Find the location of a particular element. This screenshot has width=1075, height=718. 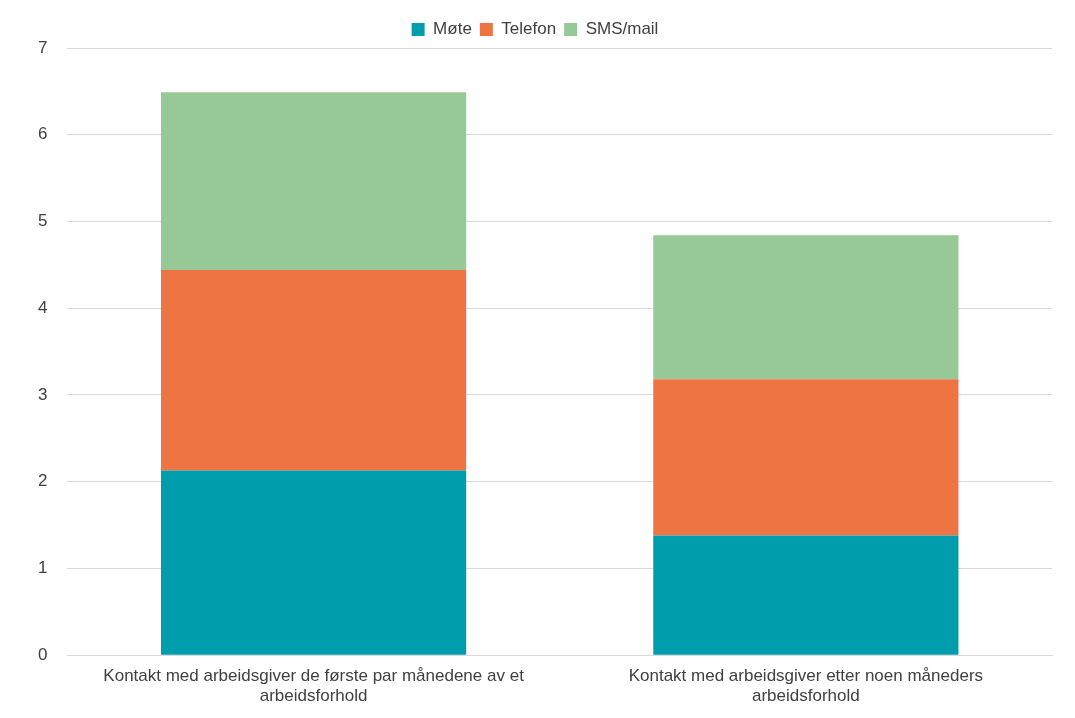

legend-label: SMS/mail is located at coordinates (622, 29).